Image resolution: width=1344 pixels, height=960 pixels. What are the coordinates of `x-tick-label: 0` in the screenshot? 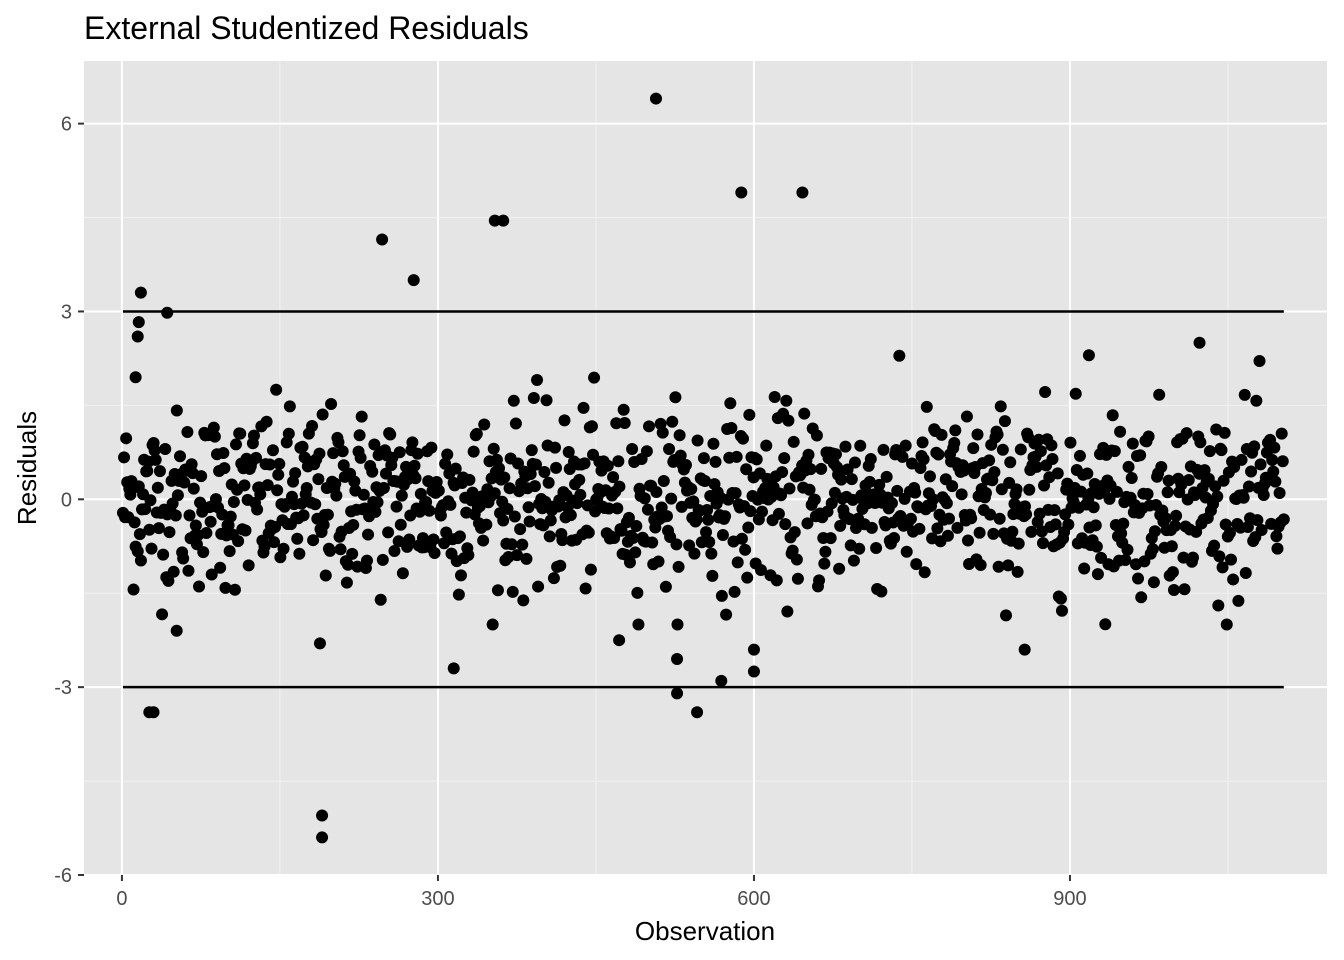 It's located at (121, 899).